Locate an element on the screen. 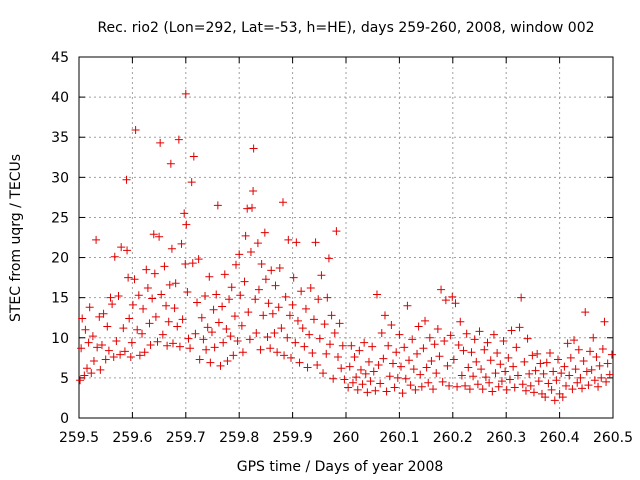 The image size is (640, 480). x-axis-label: GPS time / Days of year 2008 is located at coordinates (340, 467).